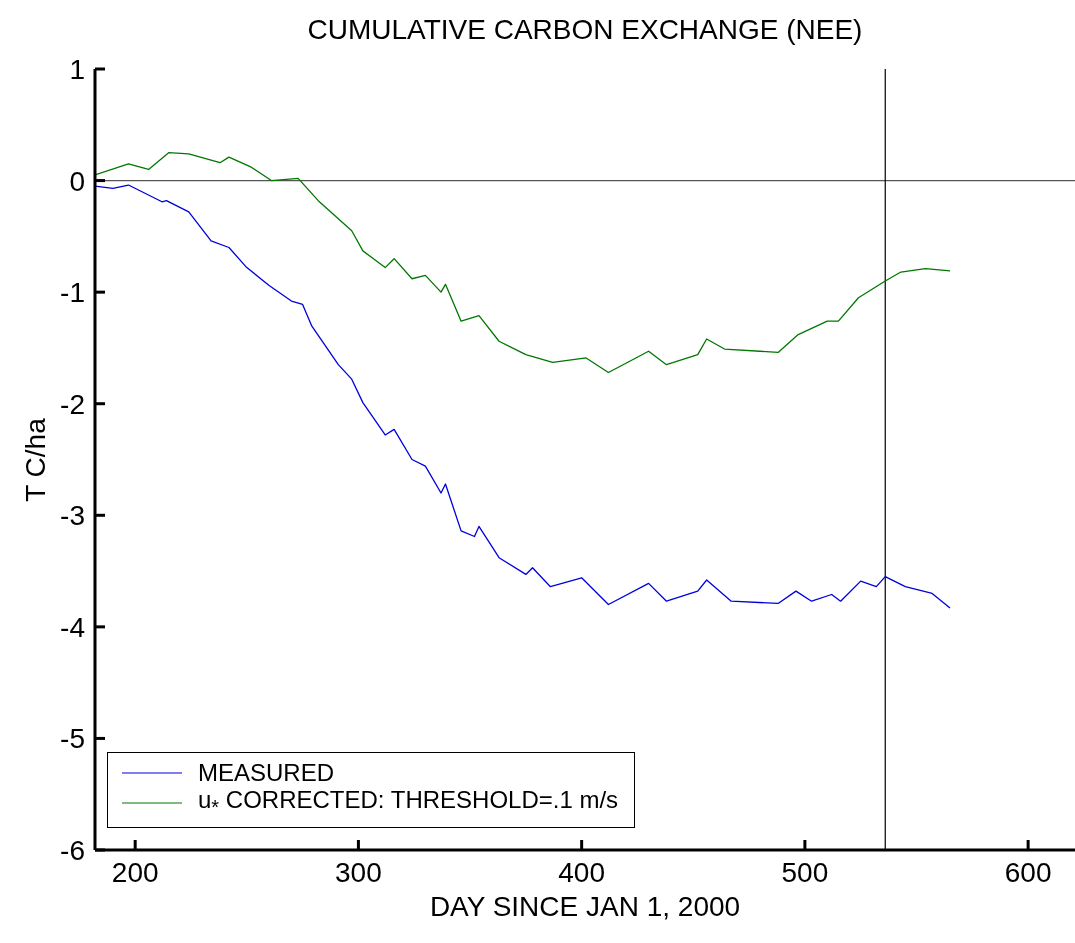 This screenshot has width=1075, height=943. I want to click on y-tick-label: -2, so click(72, 404).